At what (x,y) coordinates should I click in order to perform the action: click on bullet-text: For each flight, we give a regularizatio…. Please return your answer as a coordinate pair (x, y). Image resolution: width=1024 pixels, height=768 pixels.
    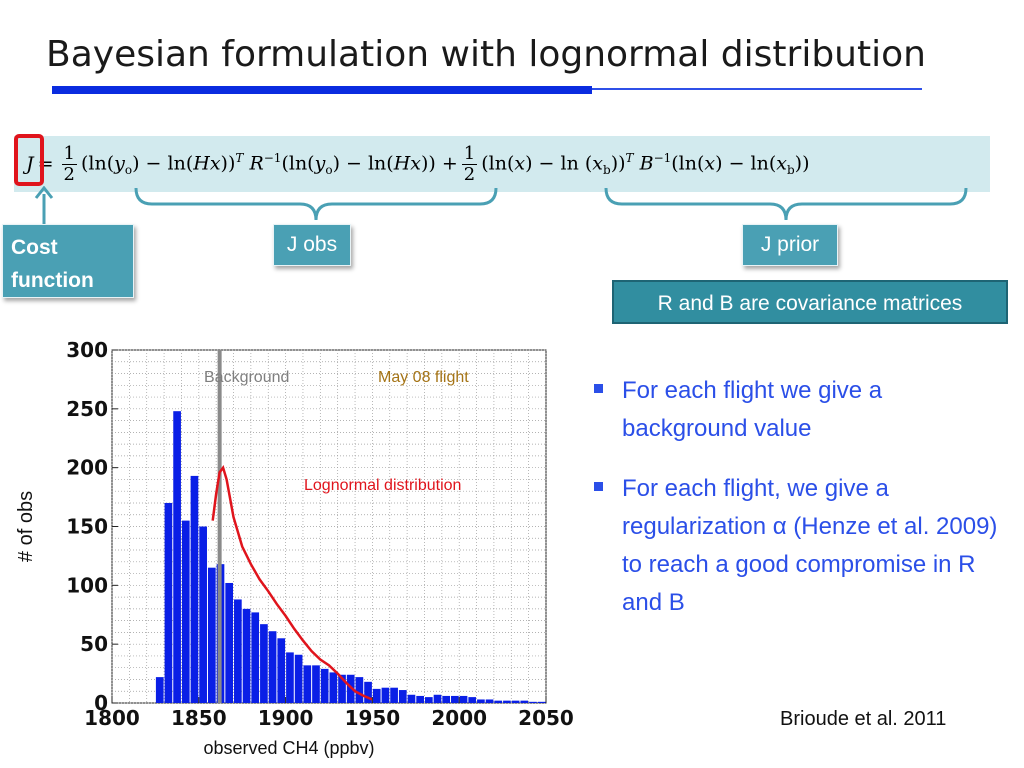
    Looking at the image, I should click on (810, 545).